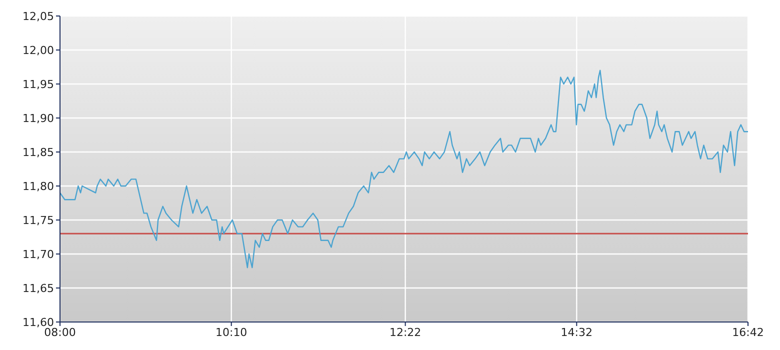 The height and width of the screenshot is (350, 780). Describe the element at coordinates (38, 186) in the screenshot. I see `y-tick-label: 11,80` at that location.